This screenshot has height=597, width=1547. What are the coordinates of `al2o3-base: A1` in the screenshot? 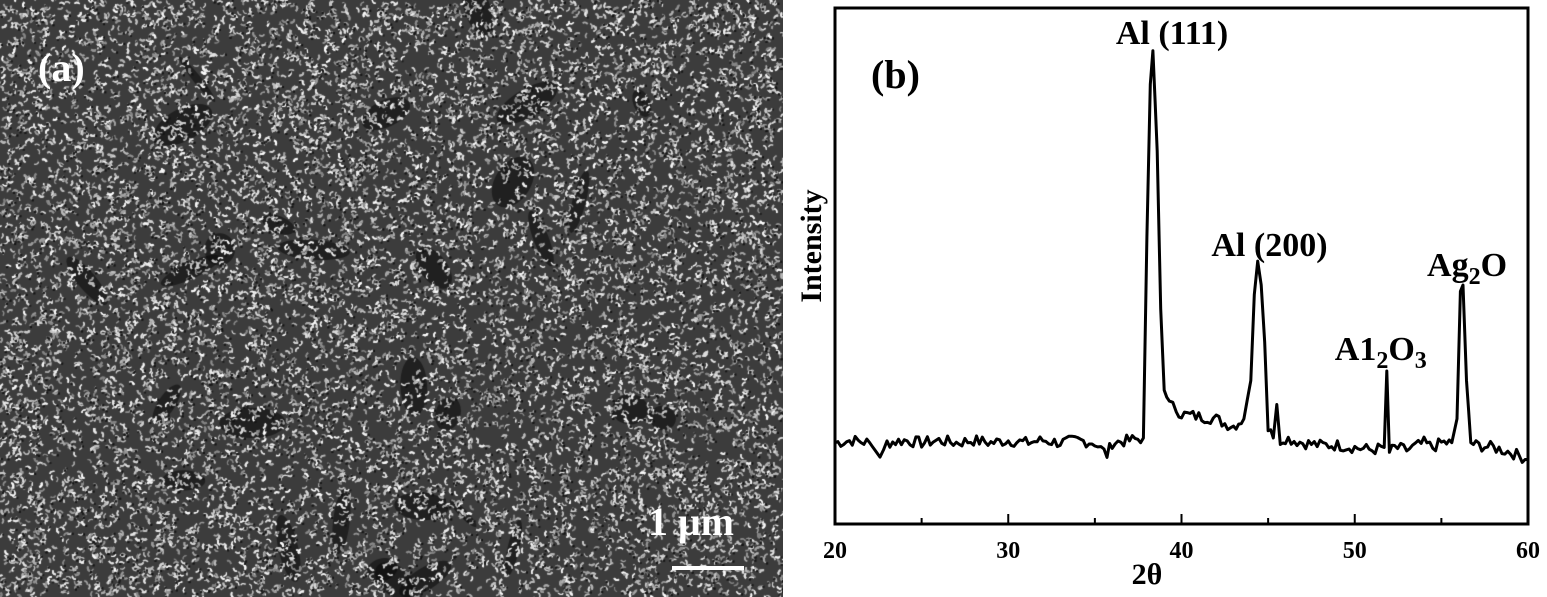 It's located at (1356, 349).